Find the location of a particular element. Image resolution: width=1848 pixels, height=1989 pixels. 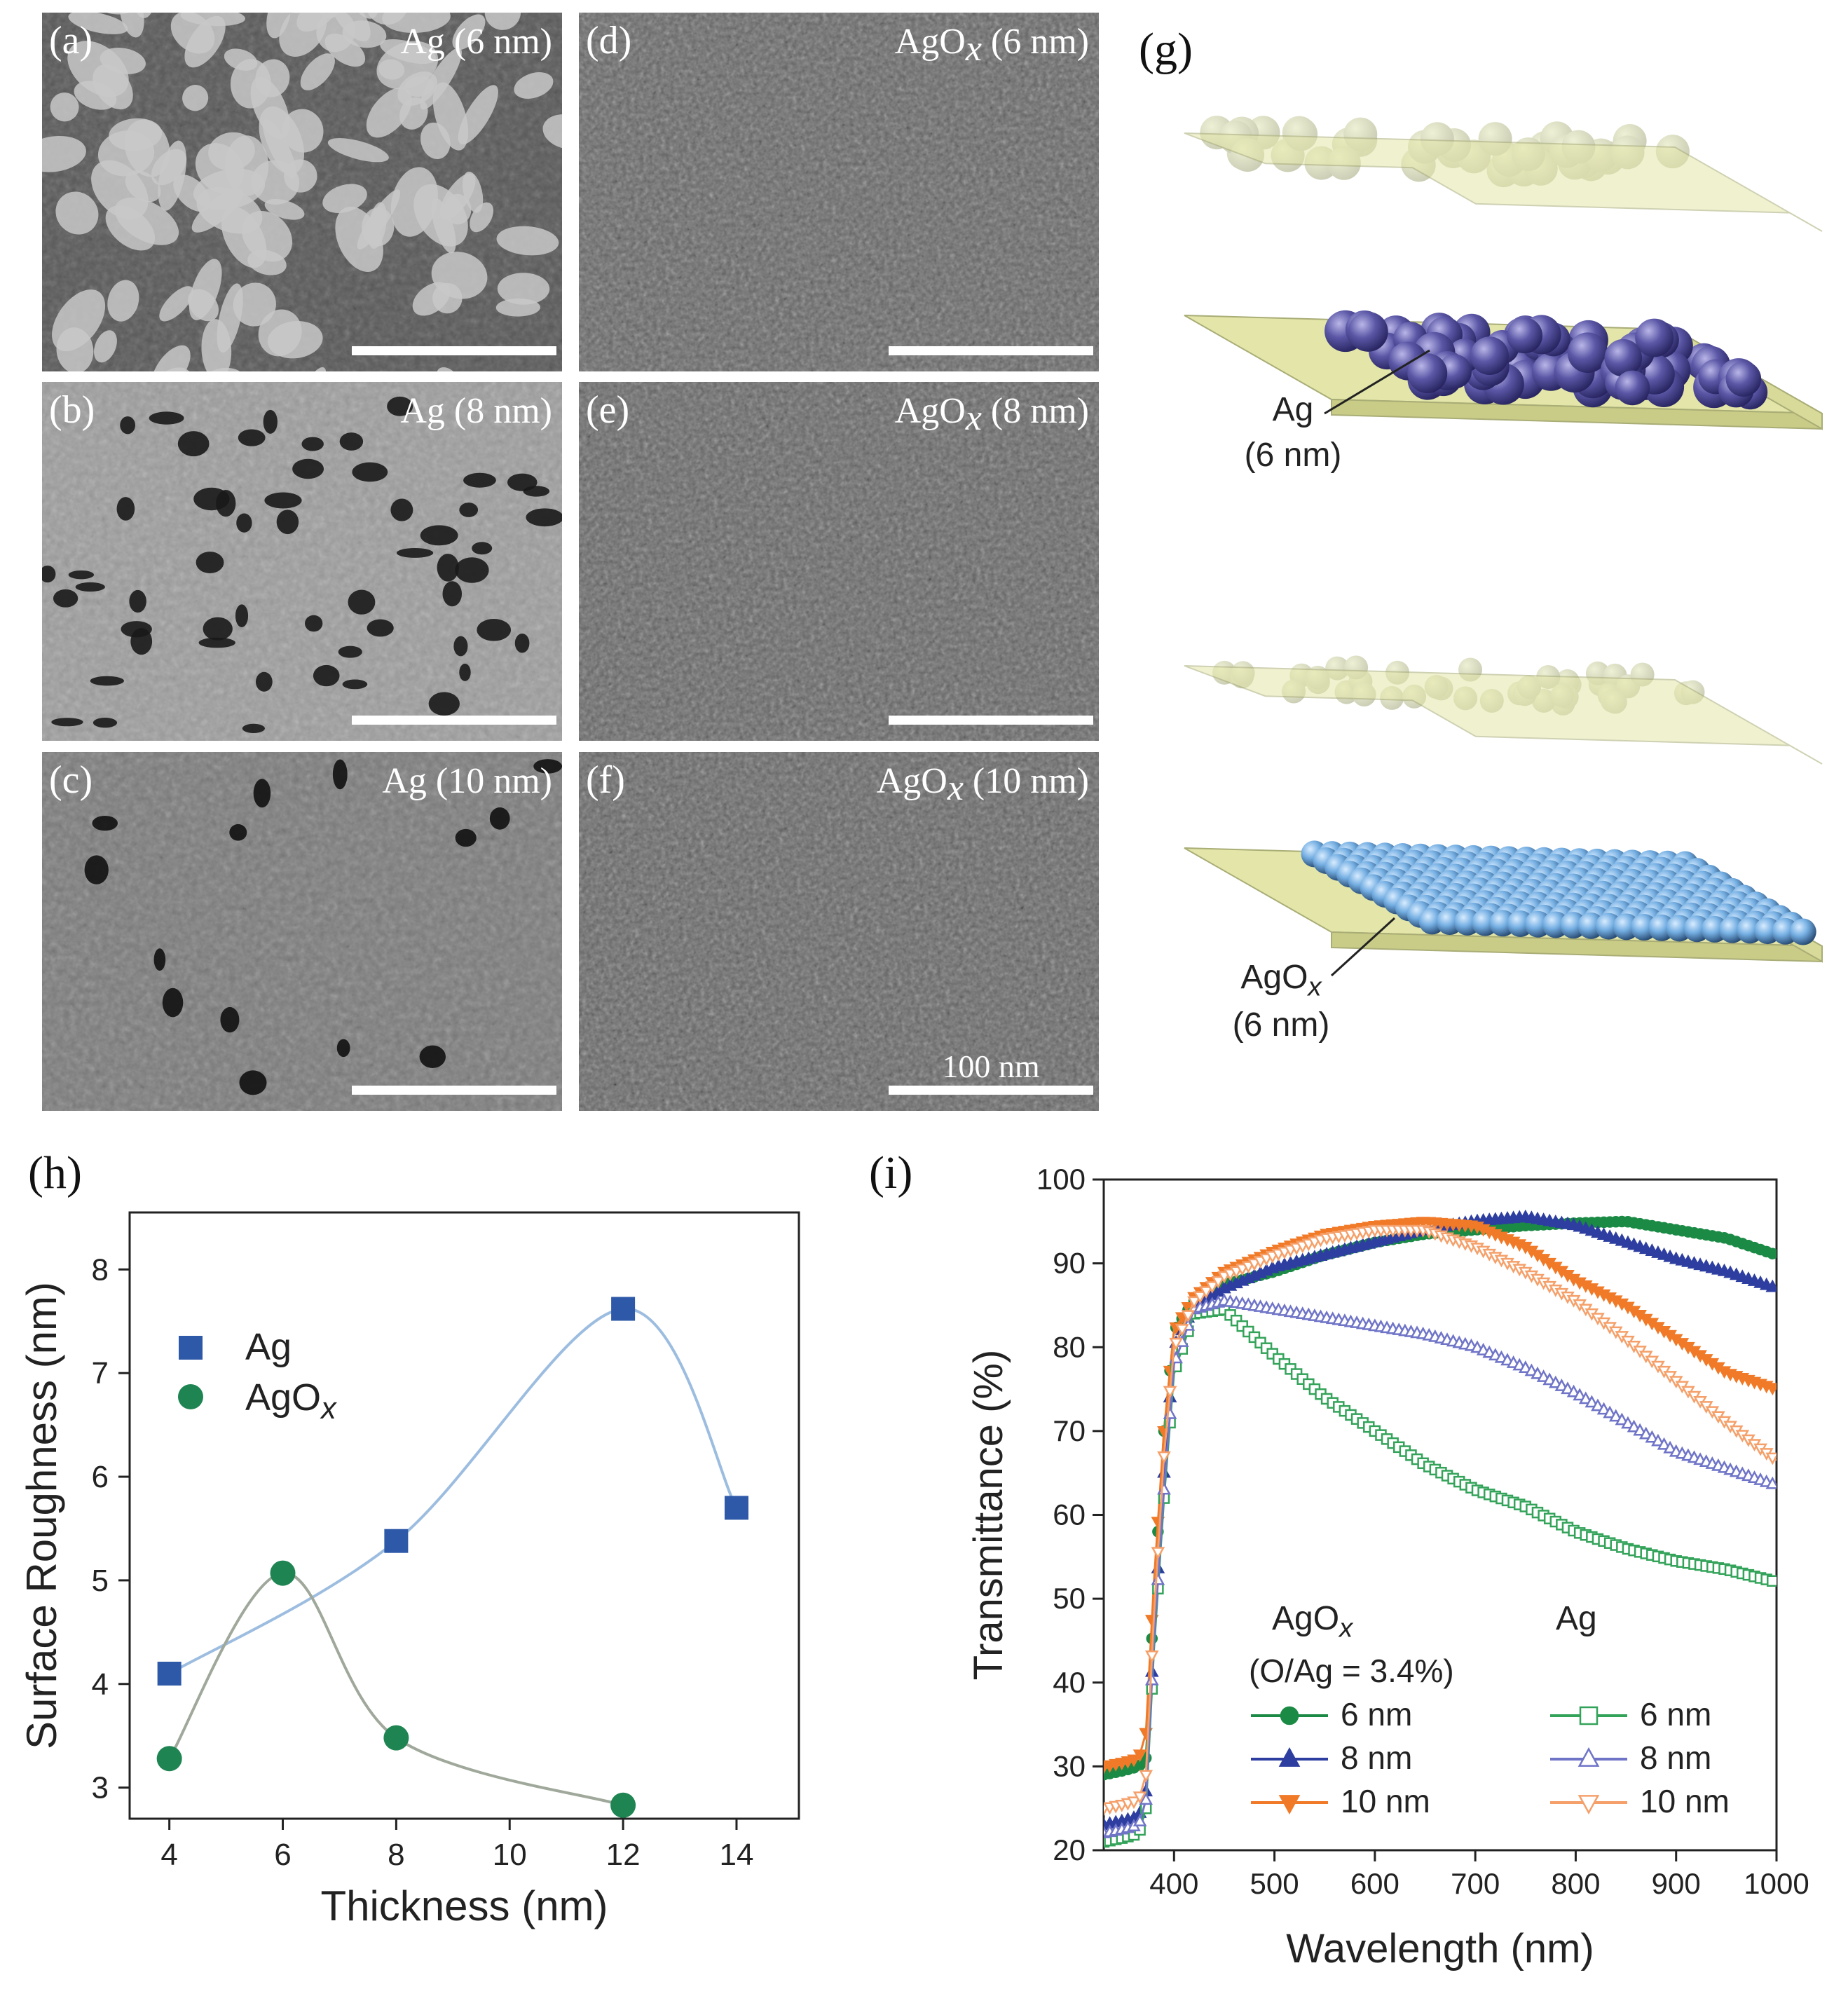

sem-panel-f: (f) AgOx (10 nm) 100 nm is located at coordinates (839, 931).